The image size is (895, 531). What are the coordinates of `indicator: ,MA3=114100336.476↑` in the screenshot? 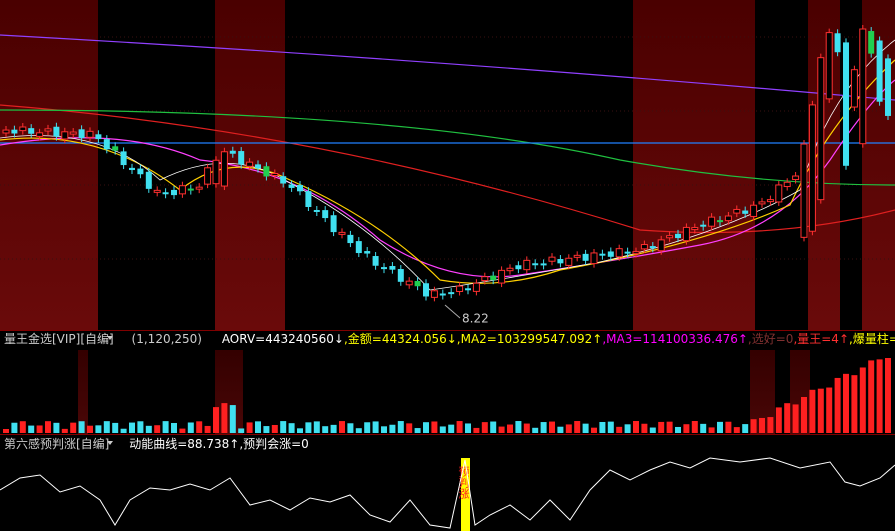 It's located at (675, 339).